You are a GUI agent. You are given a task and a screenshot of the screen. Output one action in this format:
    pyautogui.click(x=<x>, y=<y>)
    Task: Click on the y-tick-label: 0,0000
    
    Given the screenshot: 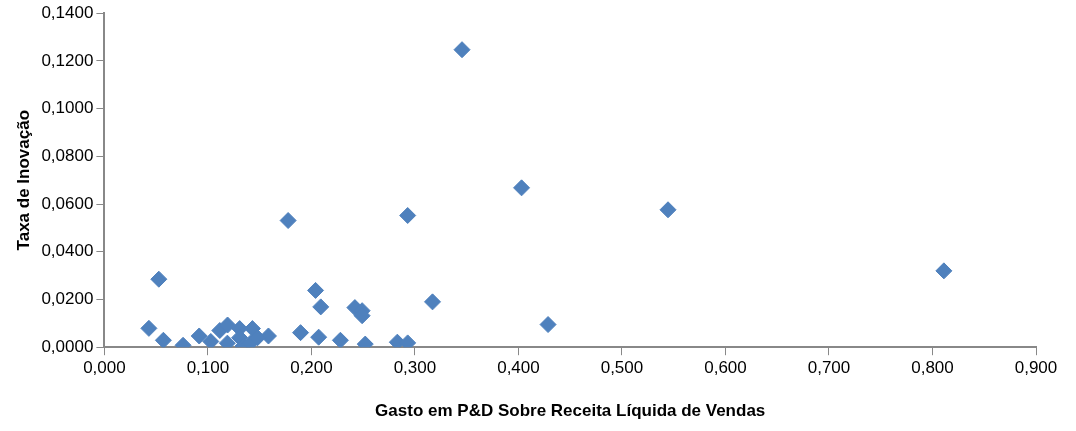 What is the action you would take?
    pyautogui.click(x=67, y=346)
    